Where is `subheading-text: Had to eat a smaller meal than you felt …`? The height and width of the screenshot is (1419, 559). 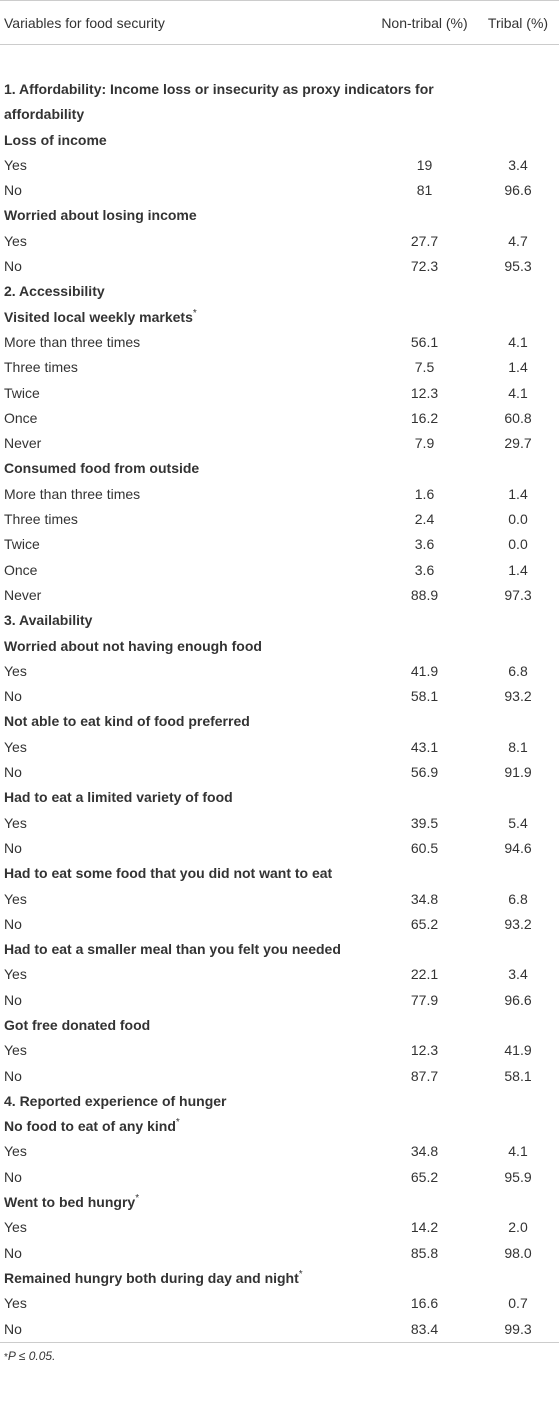 subheading-text: Had to eat a smaller meal than you felt … is located at coordinates (172, 949).